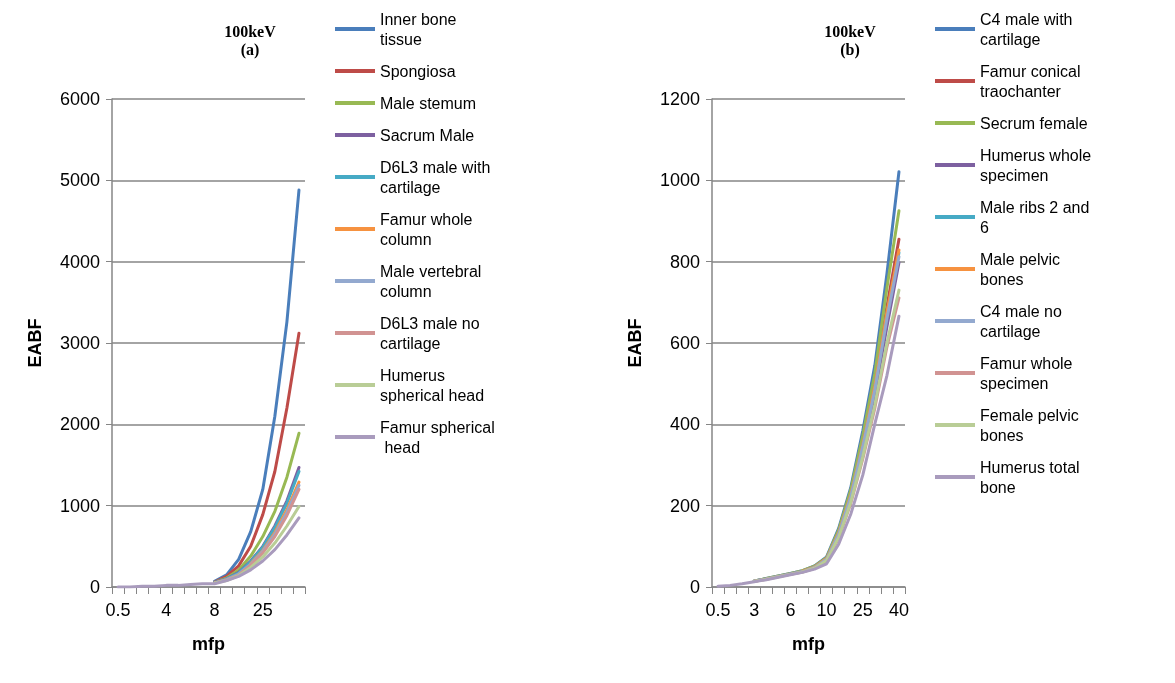 Image resolution: width=1175 pixels, height=683 pixels. I want to click on legend-label: Famur whole specimen, so click(1028, 373).